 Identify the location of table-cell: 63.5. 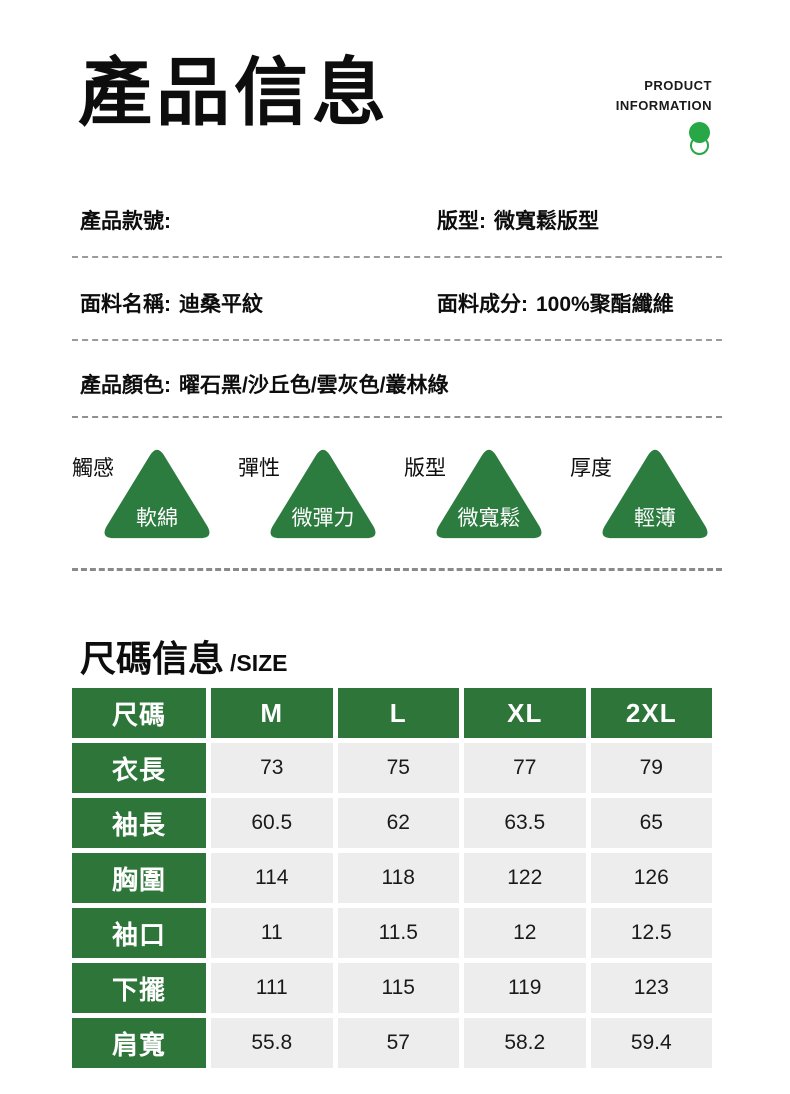
(525, 823).